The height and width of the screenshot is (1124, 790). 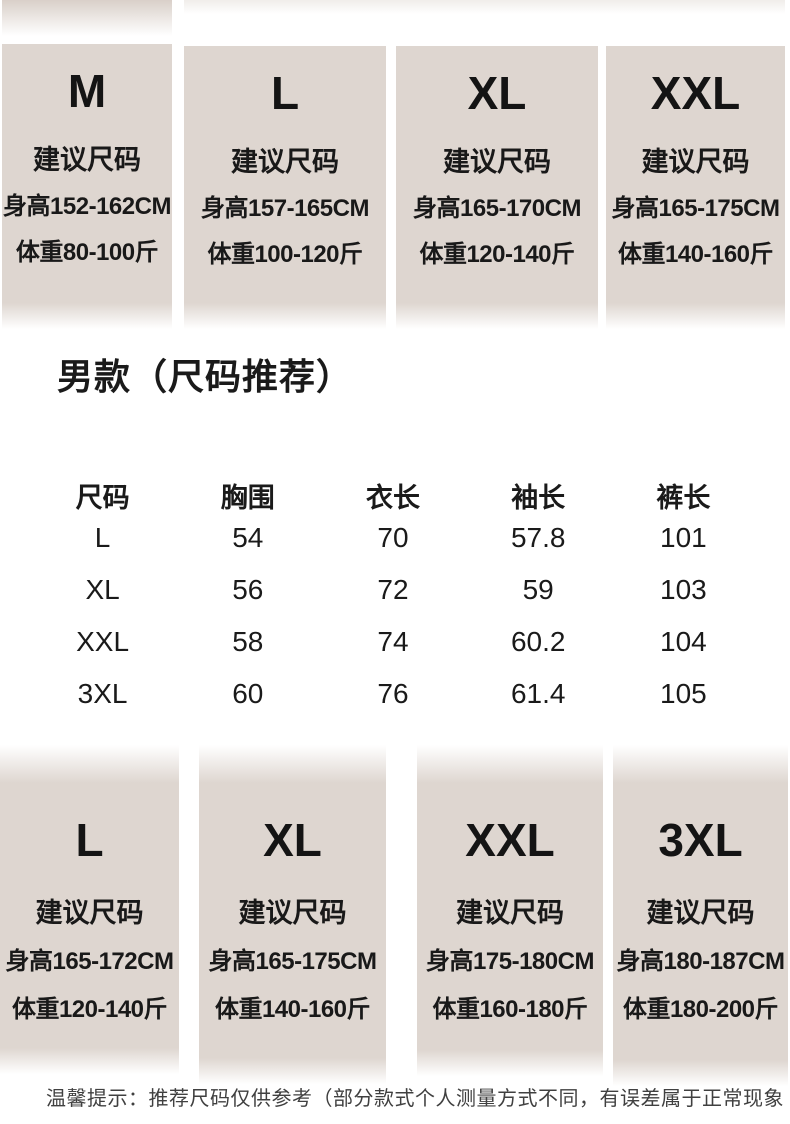 What do you see at coordinates (700, 840) in the screenshot?
I see `size-label: 3XL` at bounding box center [700, 840].